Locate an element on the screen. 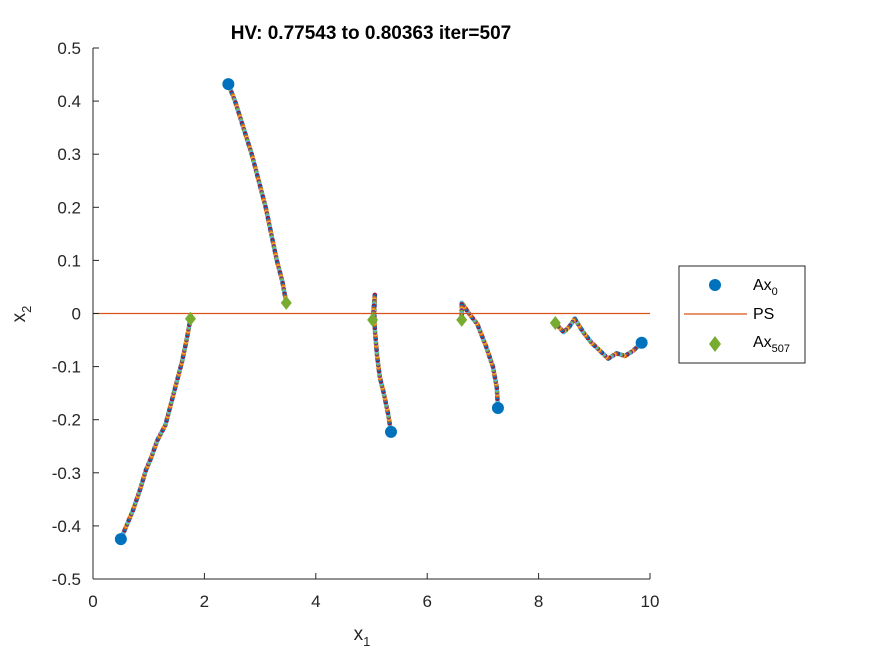  legend: Ax0 PS Ax507 is located at coordinates (742, 314).